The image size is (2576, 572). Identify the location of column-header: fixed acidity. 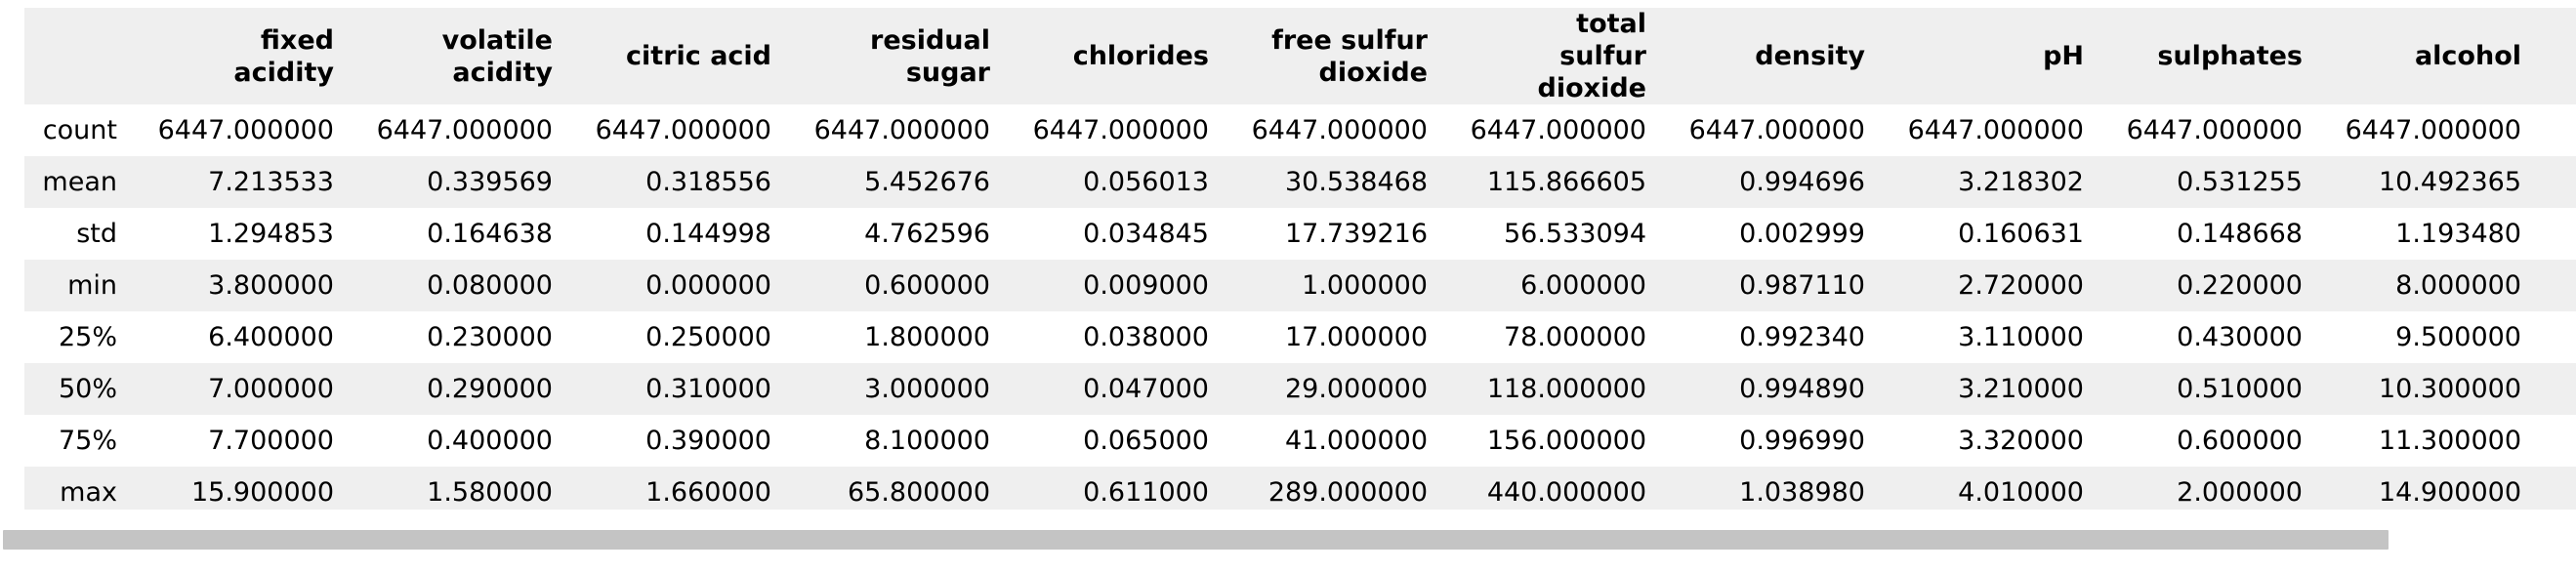
(244, 56).